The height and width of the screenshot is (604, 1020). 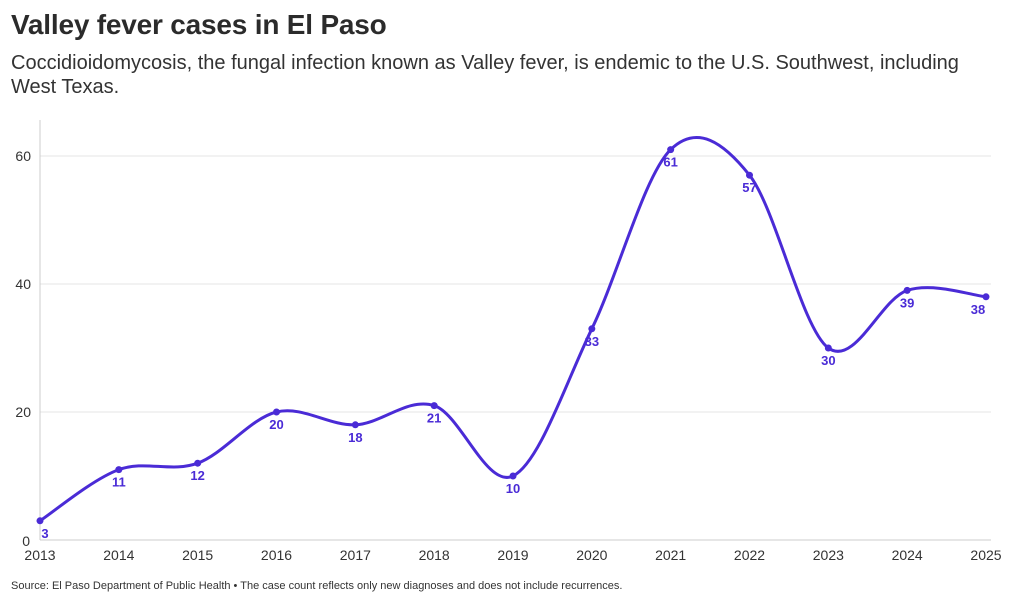 I want to click on x-tick-label: 2021, so click(x=670, y=555).